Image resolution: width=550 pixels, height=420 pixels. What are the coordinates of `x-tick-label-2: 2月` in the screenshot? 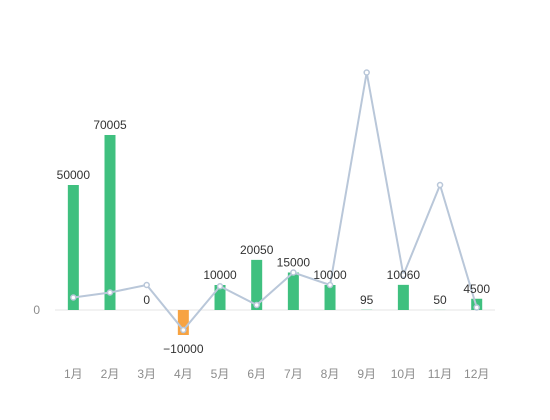 It's located at (110, 374).